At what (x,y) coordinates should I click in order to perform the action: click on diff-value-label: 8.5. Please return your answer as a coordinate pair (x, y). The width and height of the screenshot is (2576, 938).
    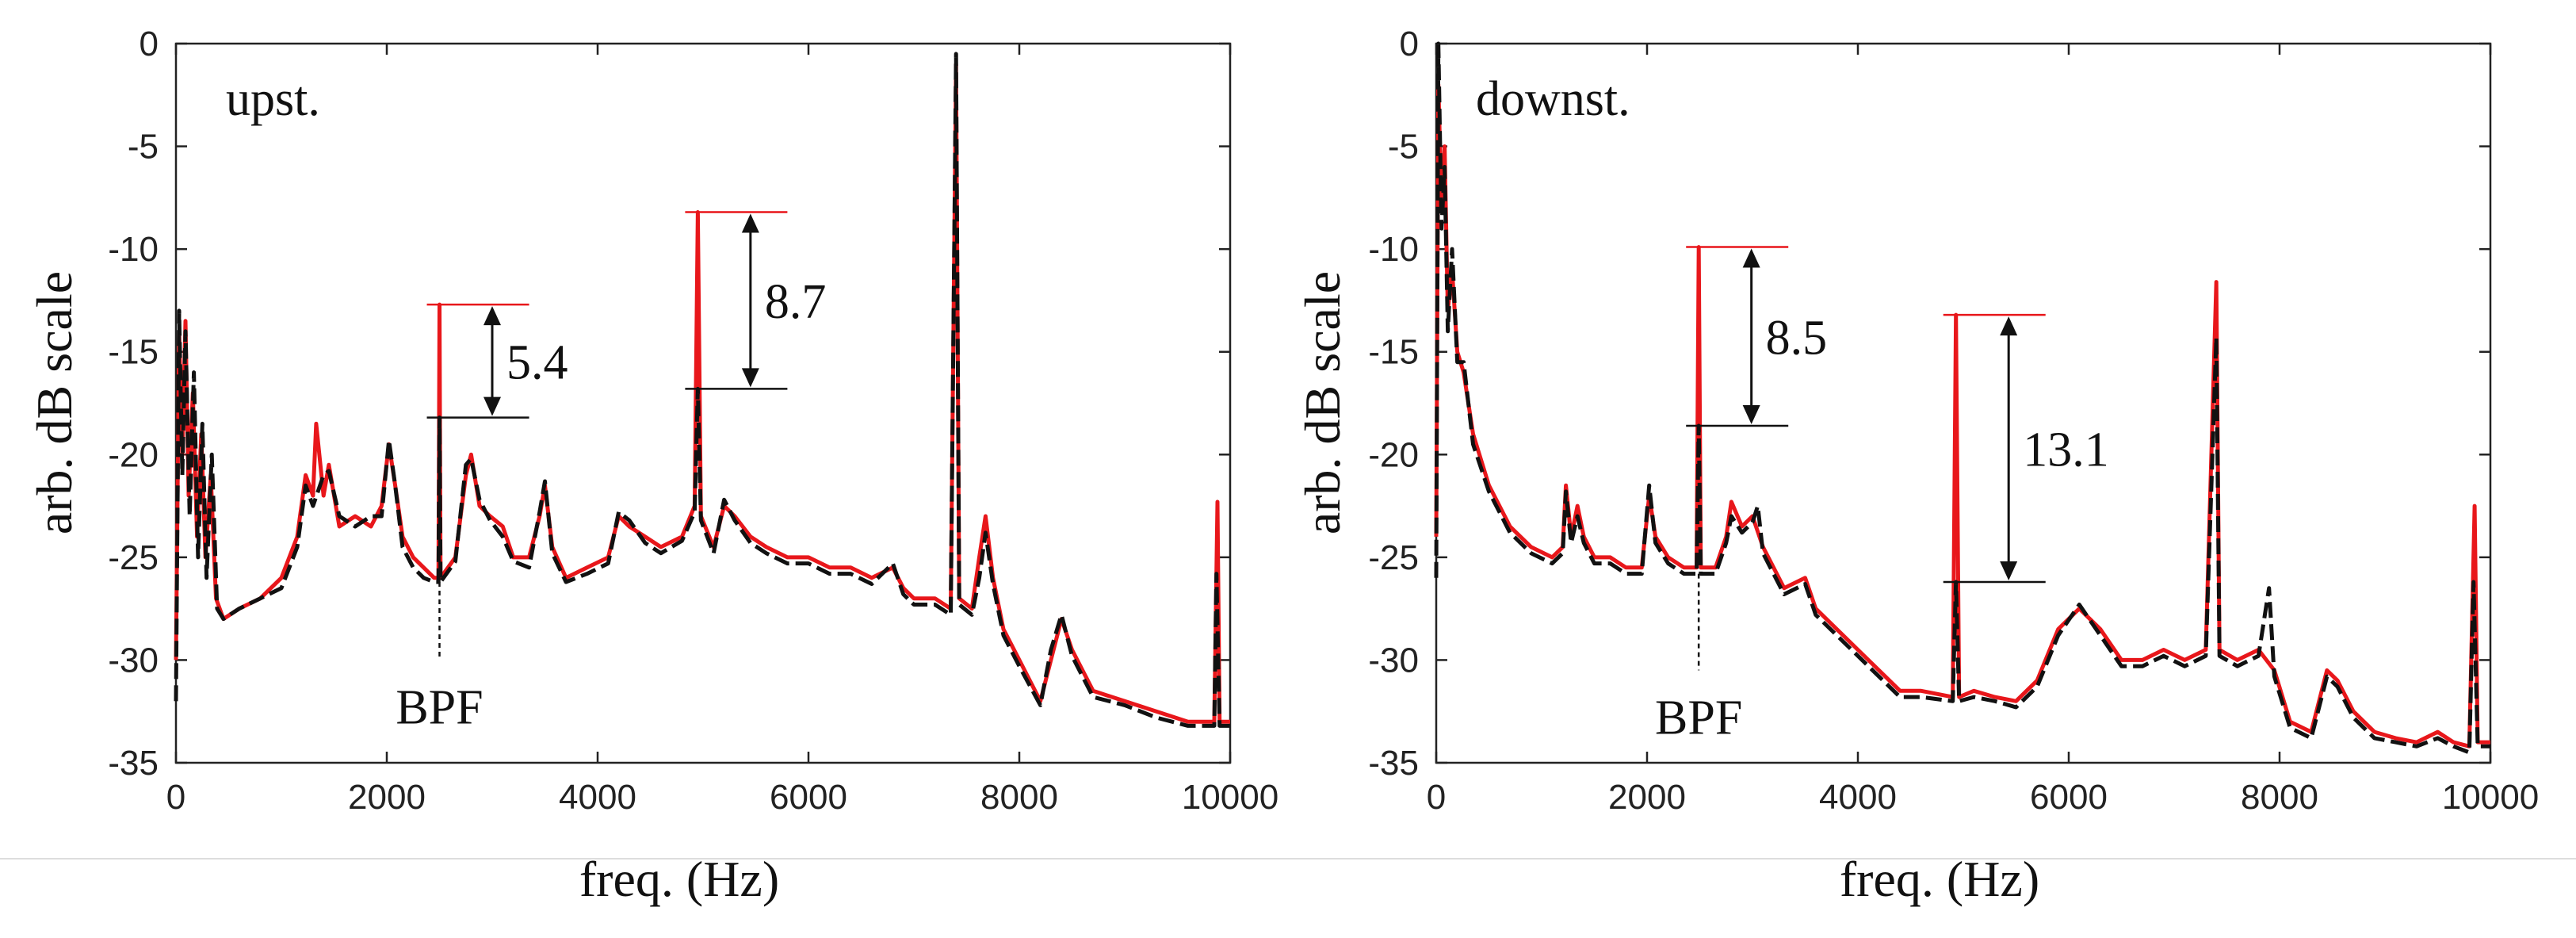
    Looking at the image, I should click on (1797, 338).